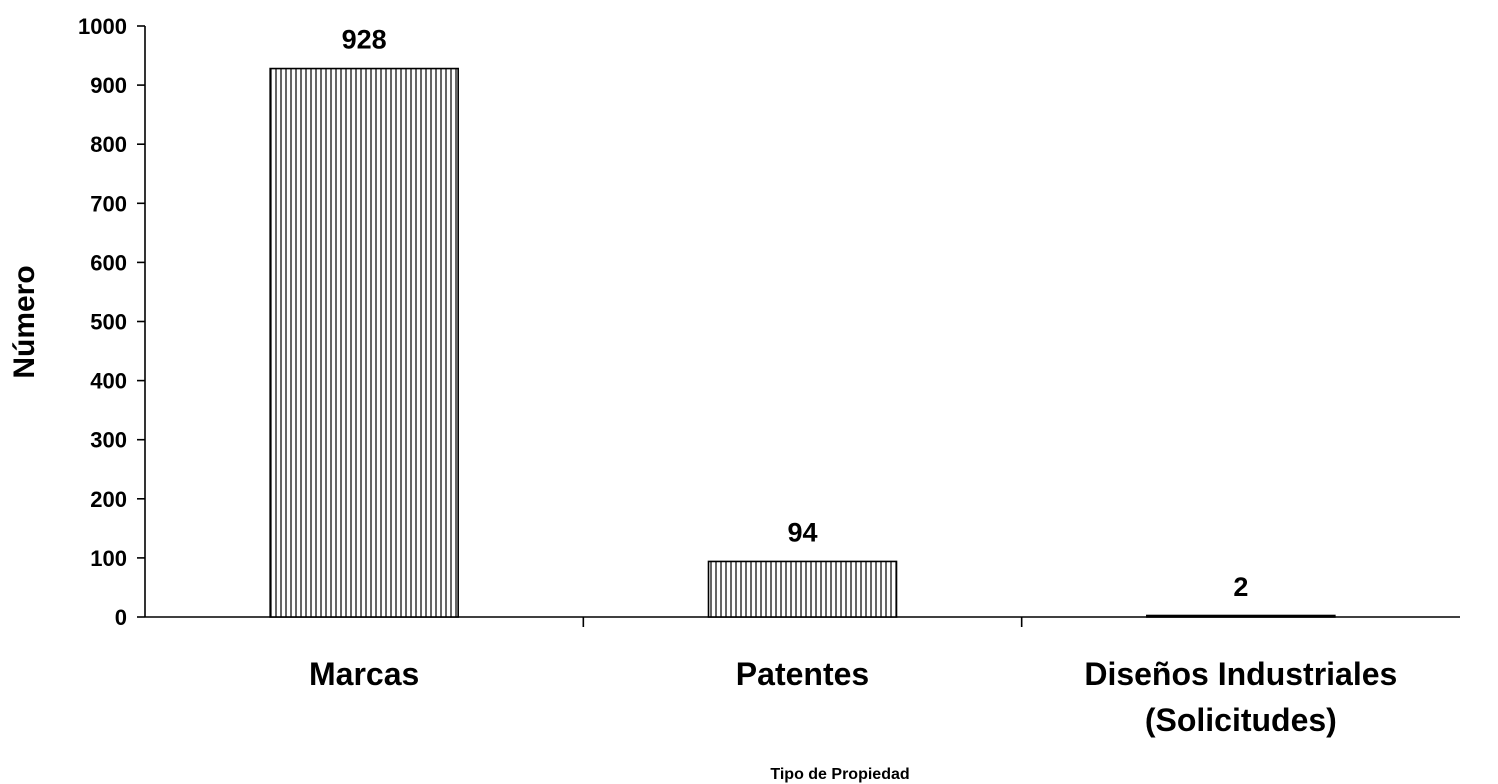  I want to click on y-tick-label: 300, so click(108, 440).